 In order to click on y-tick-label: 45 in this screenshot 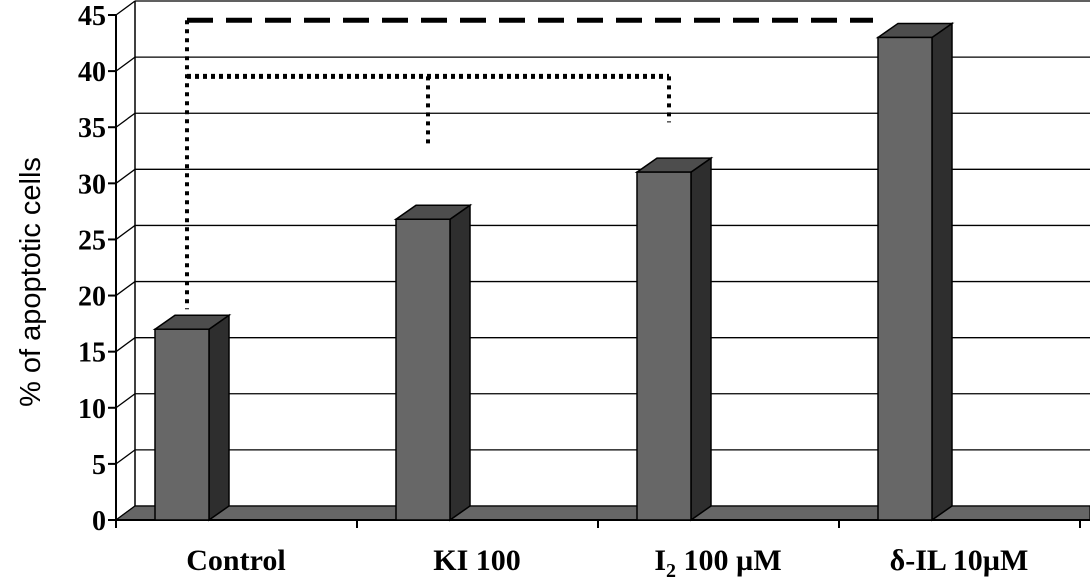, I will do `click(92, 16)`.